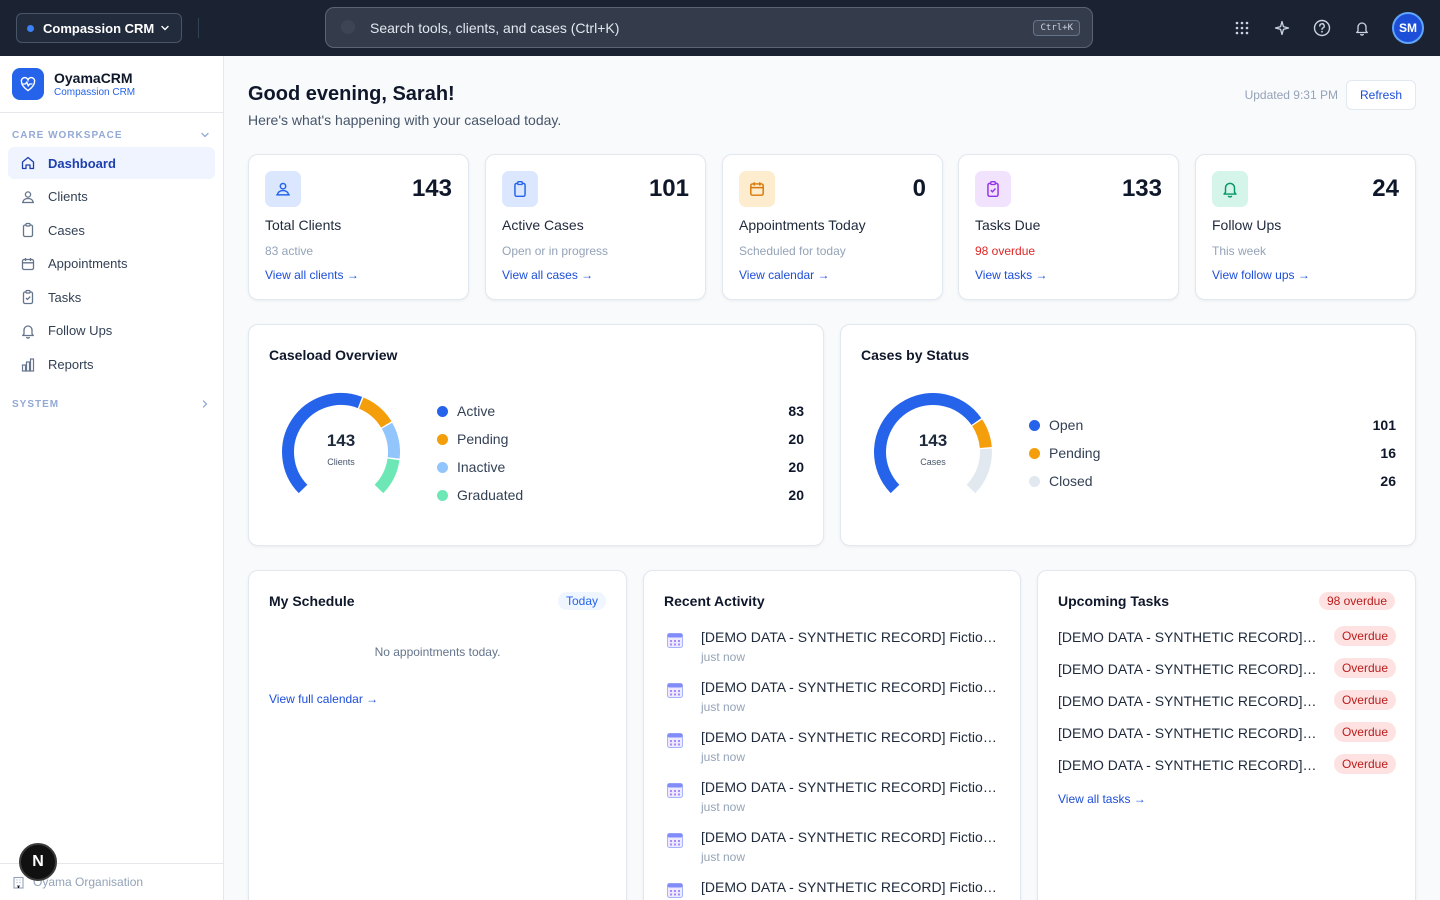 This screenshot has height=900, width=1440. I want to click on legend-label: Closed, so click(1071, 481).